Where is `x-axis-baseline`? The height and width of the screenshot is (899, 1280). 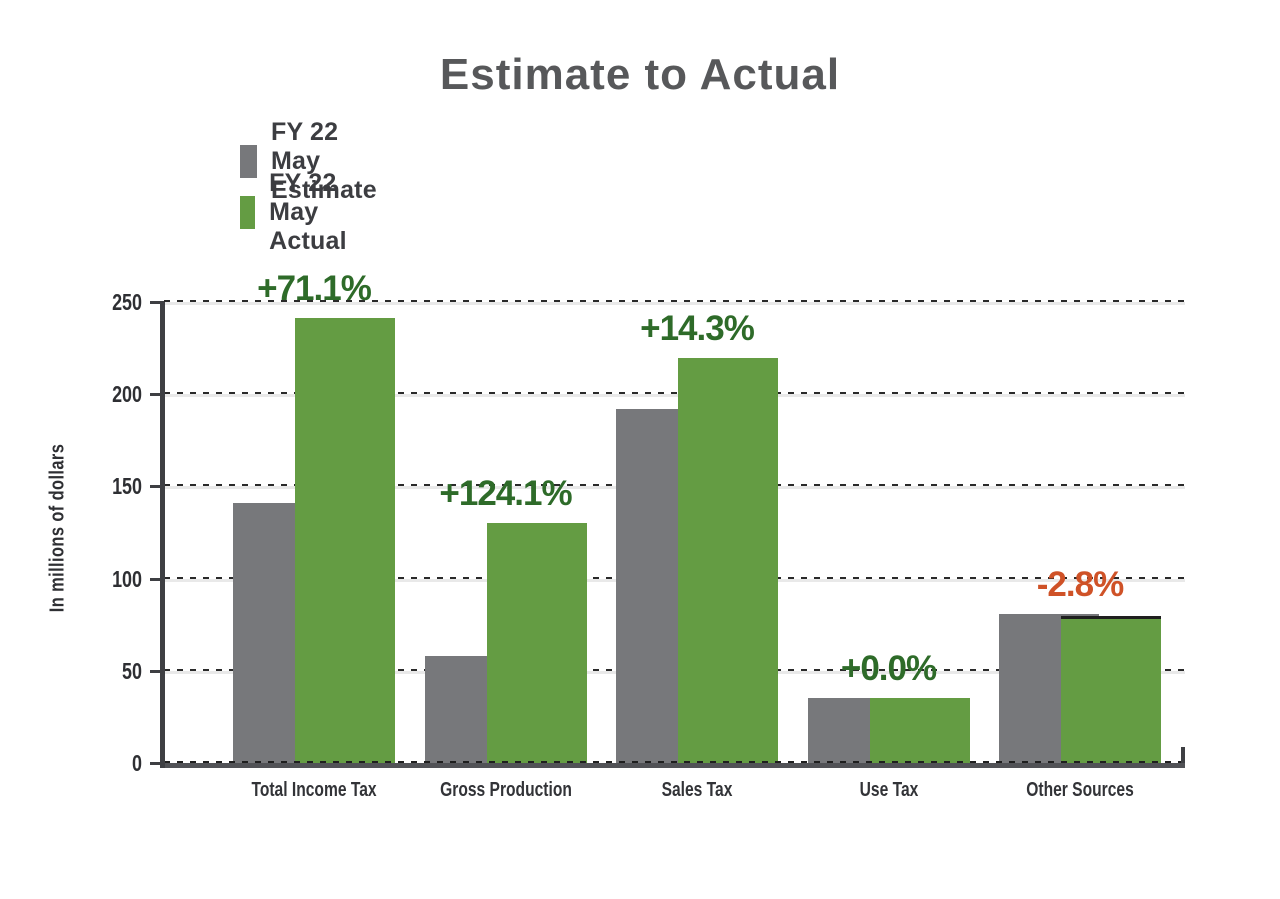 x-axis-baseline is located at coordinates (674, 762).